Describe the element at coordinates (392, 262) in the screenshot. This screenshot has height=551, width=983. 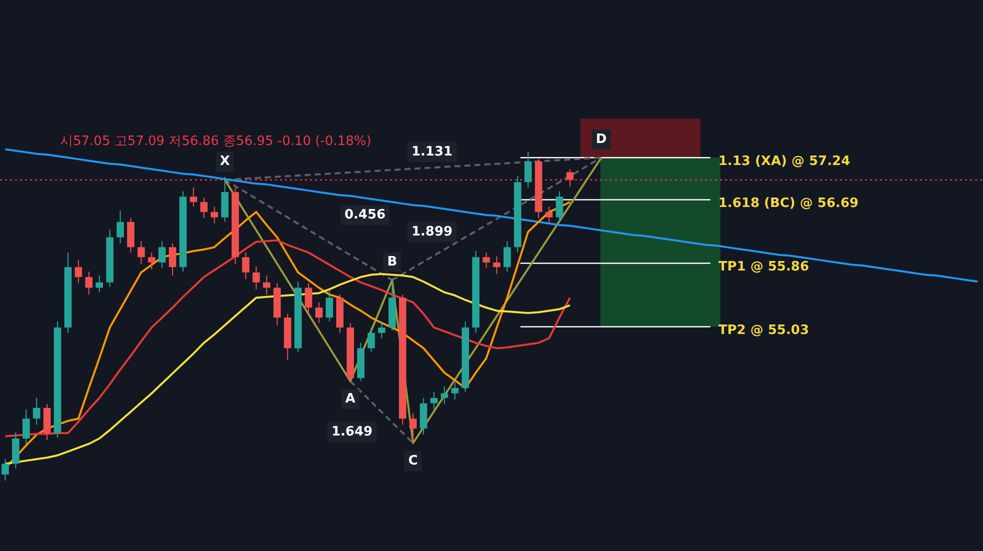
I see `data-label: B` at that location.